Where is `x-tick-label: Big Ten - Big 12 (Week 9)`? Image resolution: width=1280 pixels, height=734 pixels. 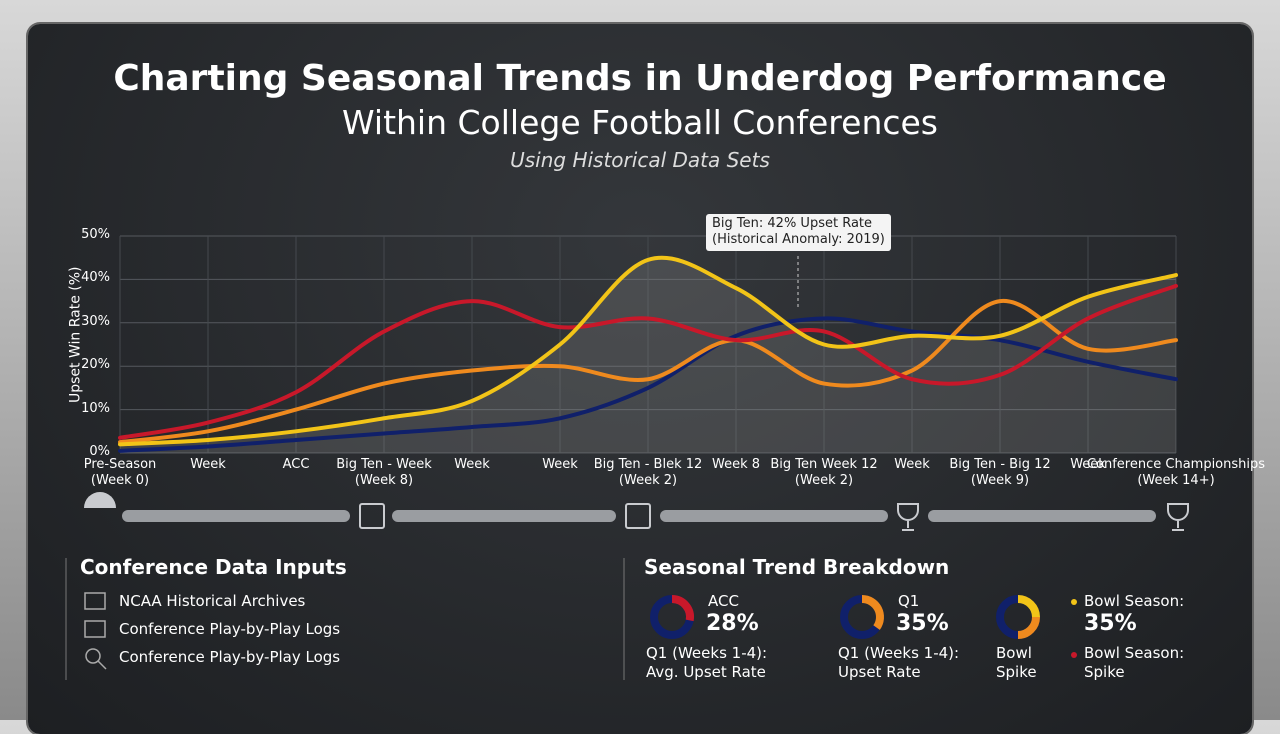 x-tick-label: Big Ten - Big 12 (Week 9) is located at coordinates (1000, 473).